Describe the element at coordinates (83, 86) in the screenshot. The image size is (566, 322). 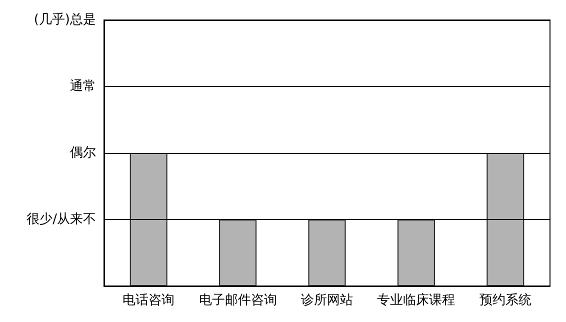
I see `ref-line-label: 通常` at that location.